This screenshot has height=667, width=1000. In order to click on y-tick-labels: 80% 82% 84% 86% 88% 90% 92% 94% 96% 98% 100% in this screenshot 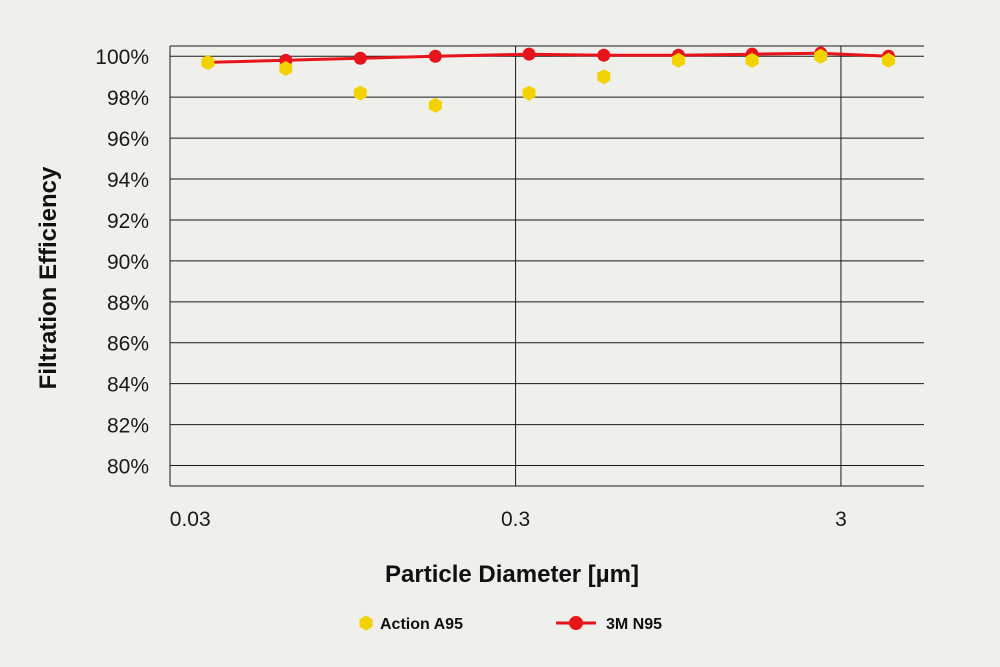, I will do `click(122, 262)`.